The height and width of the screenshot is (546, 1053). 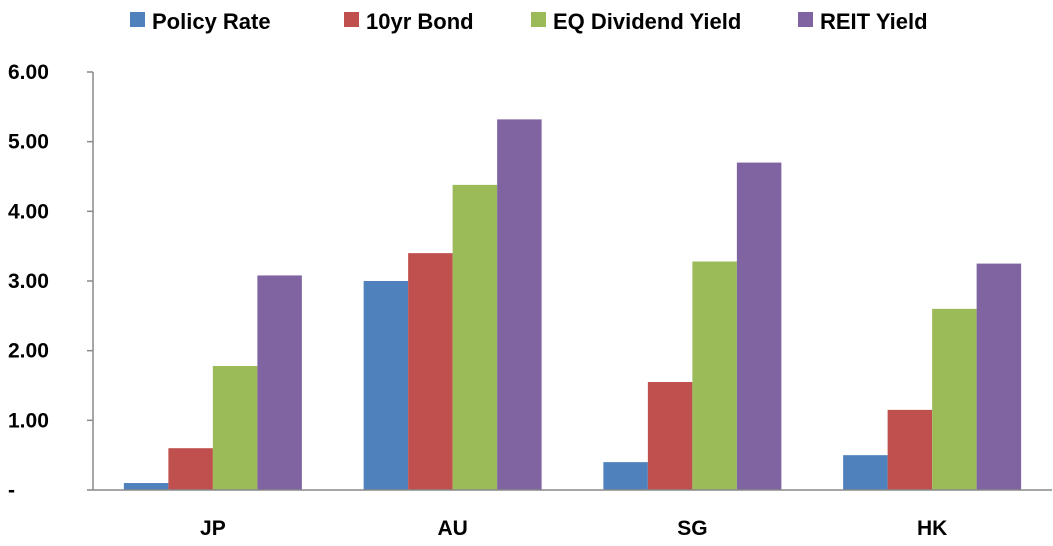 What do you see at coordinates (954, 399) in the screenshot?
I see `bar-eq-dividend-yield-hk` at bounding box center [954, 399].